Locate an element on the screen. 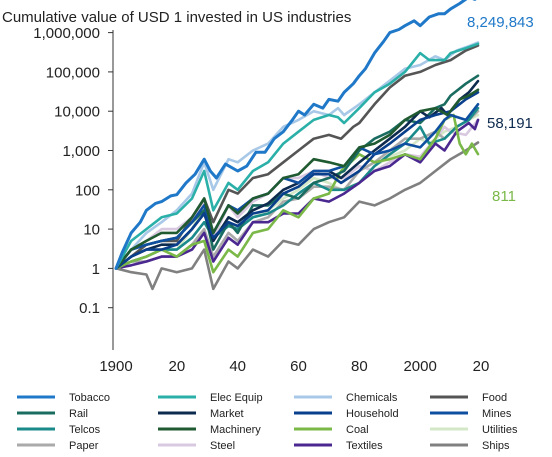  legend-label: Paper is located at coordinates (84, 446).